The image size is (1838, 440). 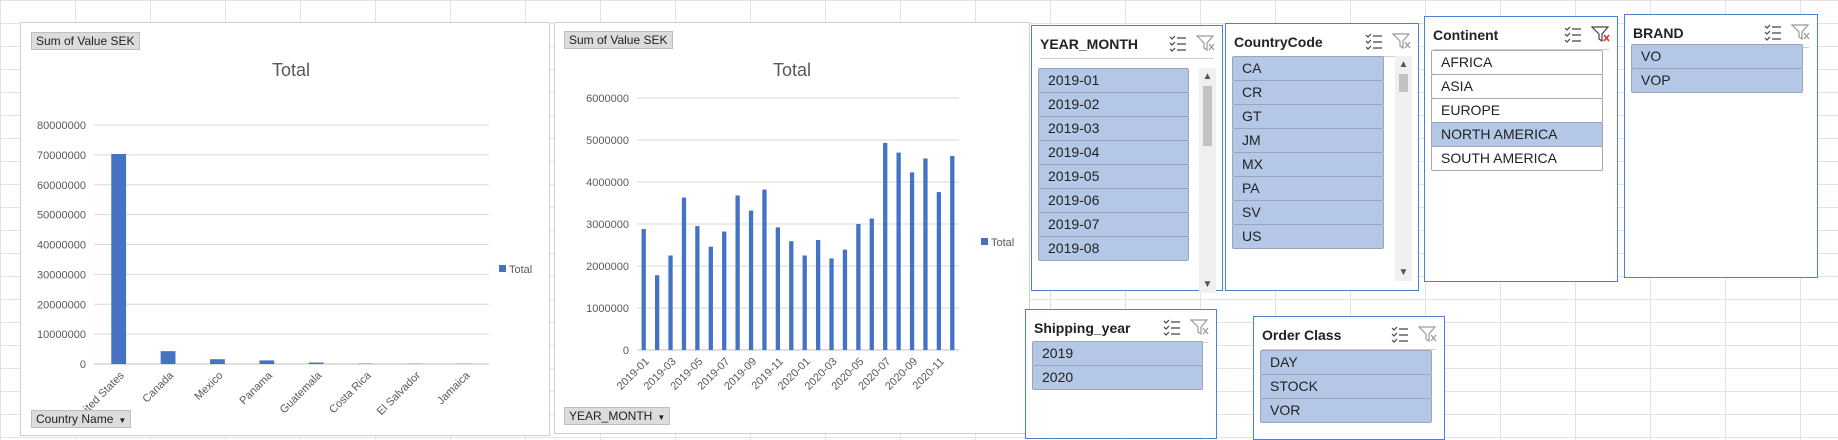 I want to click on slicer-item-ca: CA, so click(x=1308, y=68).